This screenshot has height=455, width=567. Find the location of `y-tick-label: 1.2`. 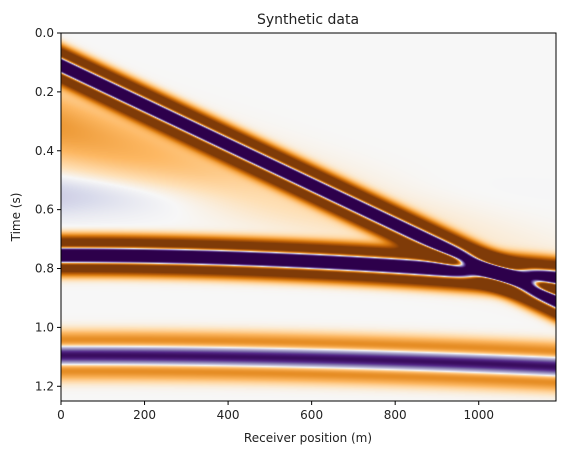

y-tick-label: 1.2 is located at coordinates (44, 386).